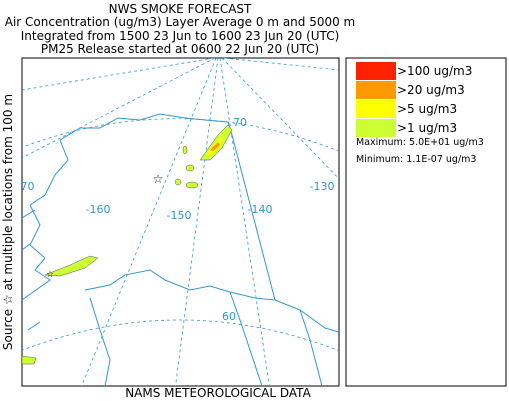 The image size is (509, 401). I want to click on map-label: -140, so click(260, 209).